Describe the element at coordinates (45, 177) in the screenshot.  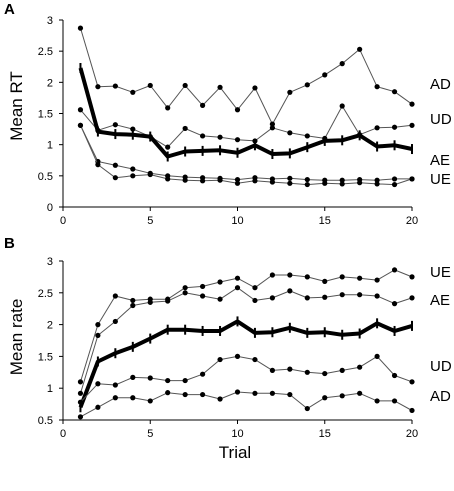
I see `p0-y-tick-label: 0.5` at that location.